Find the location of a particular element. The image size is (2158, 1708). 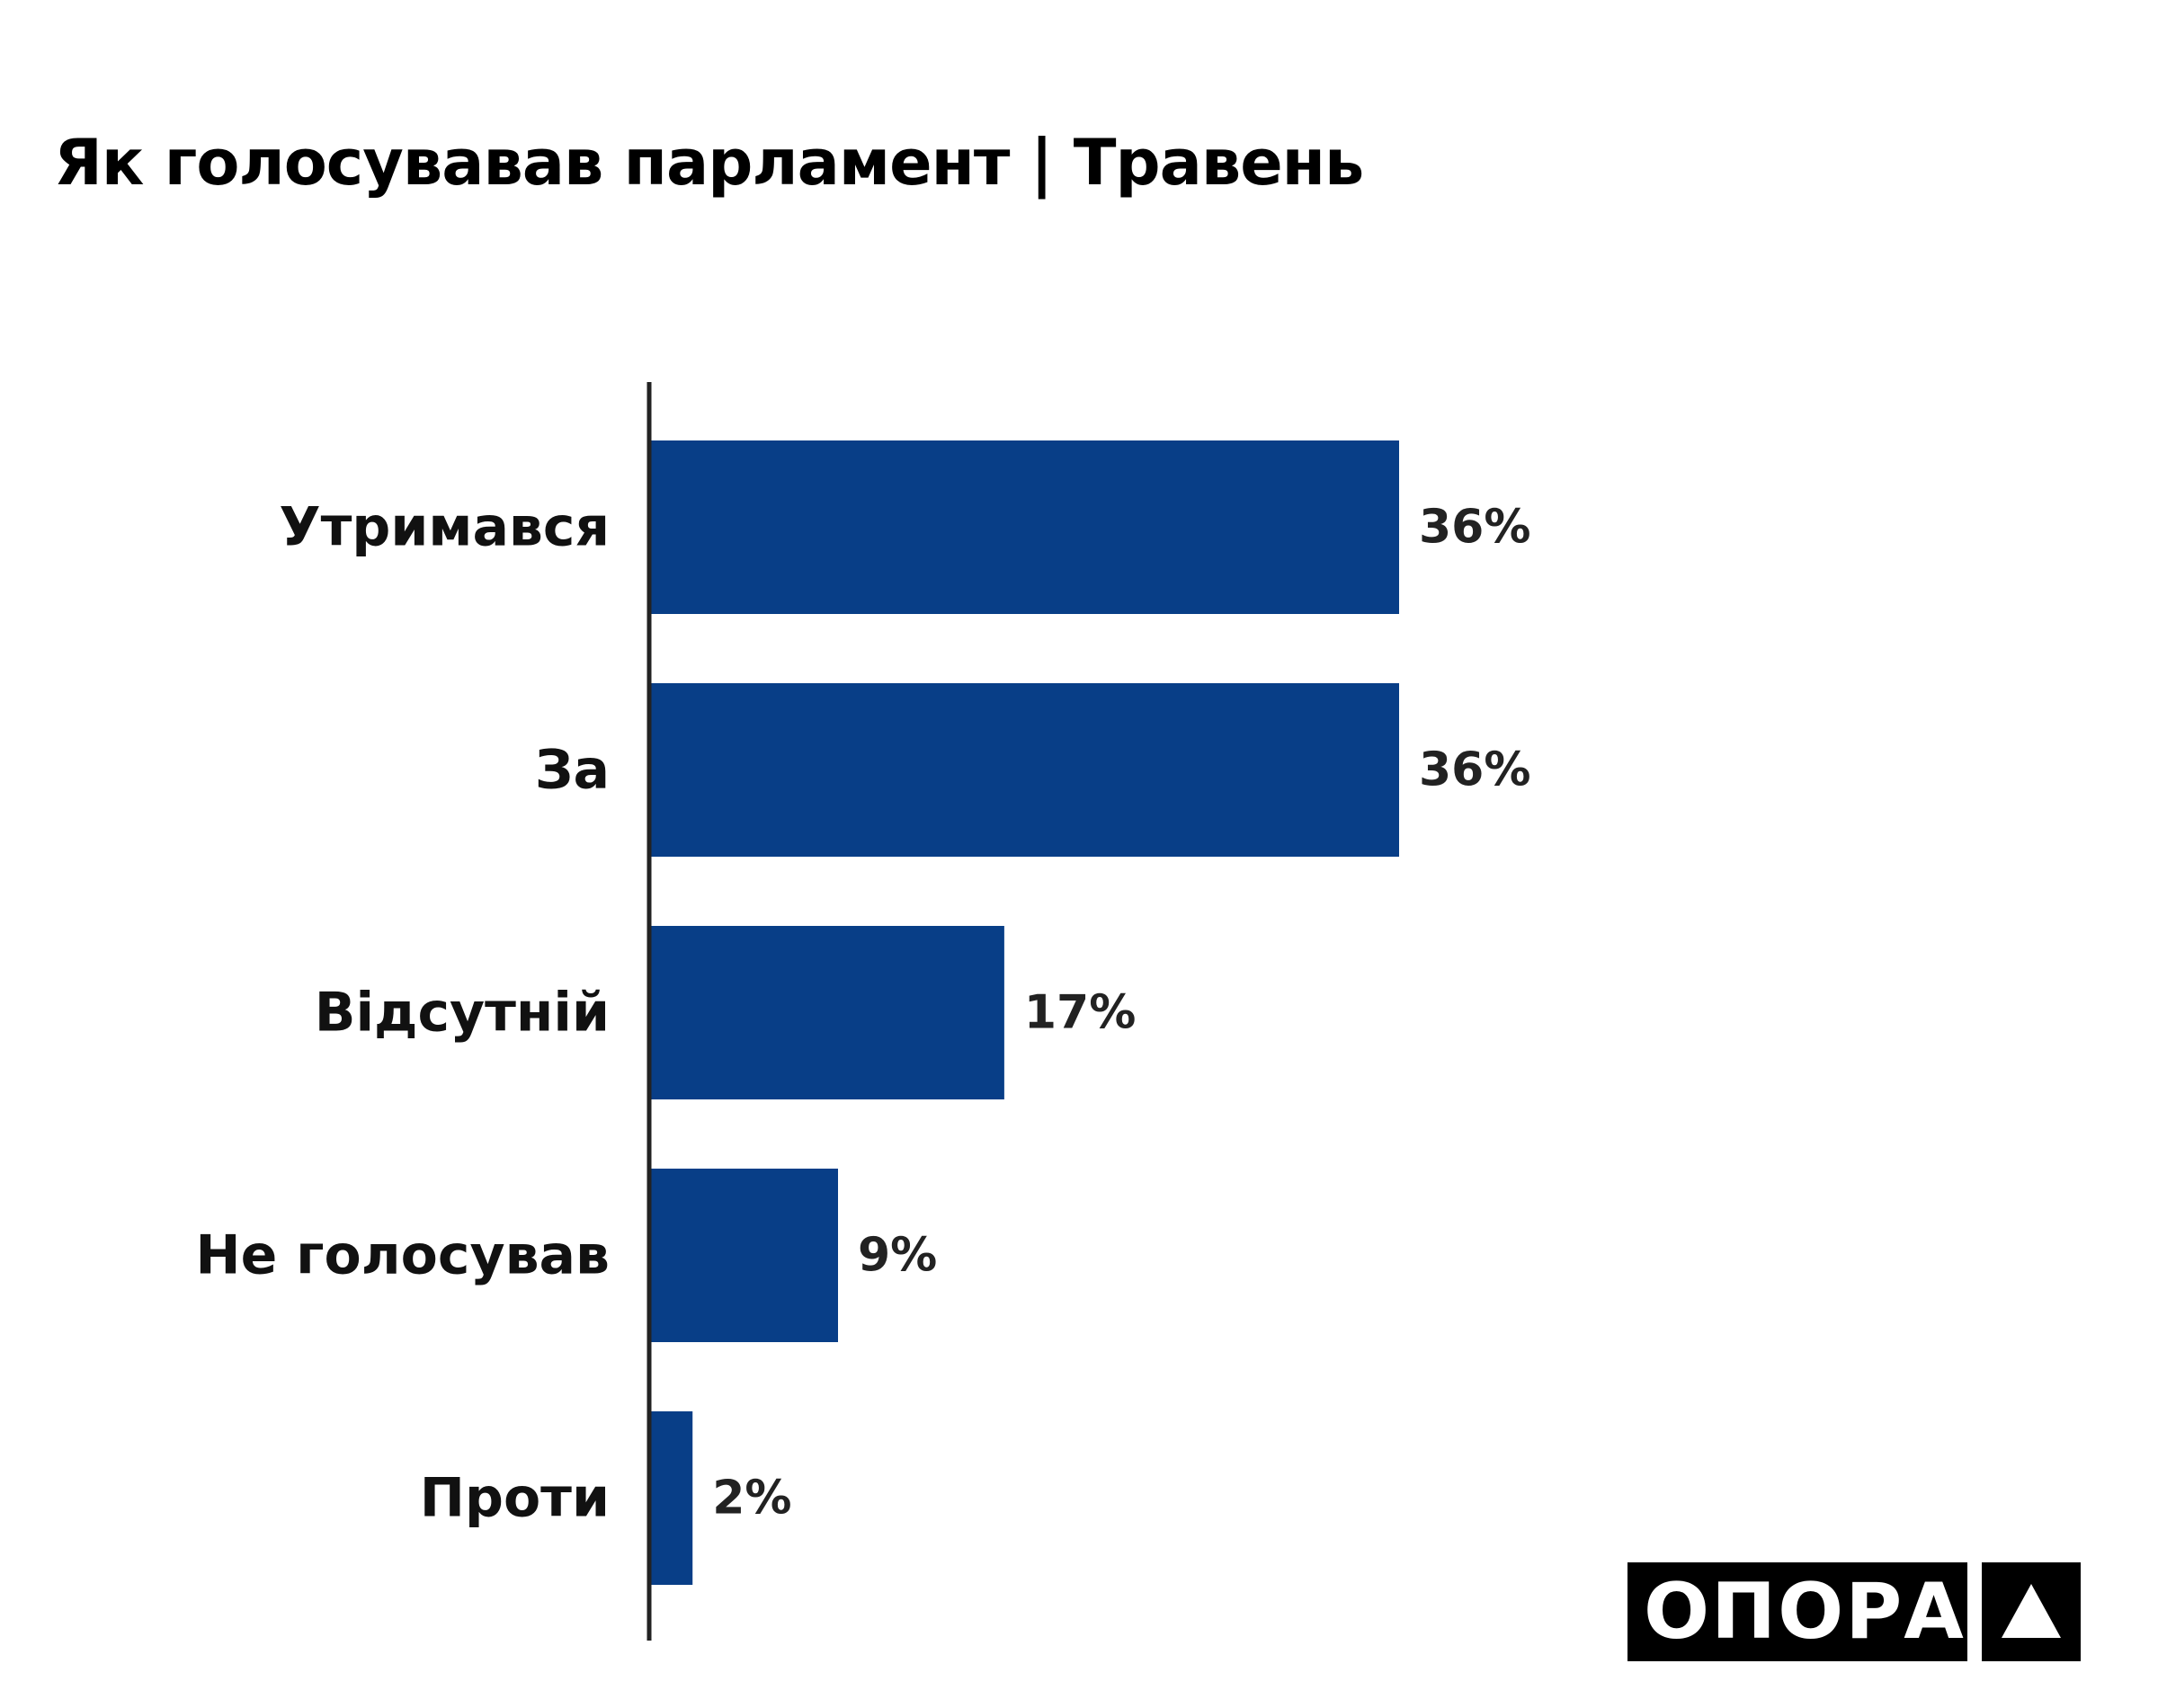

category-label: Проти is located at coordinates (515, 1498).